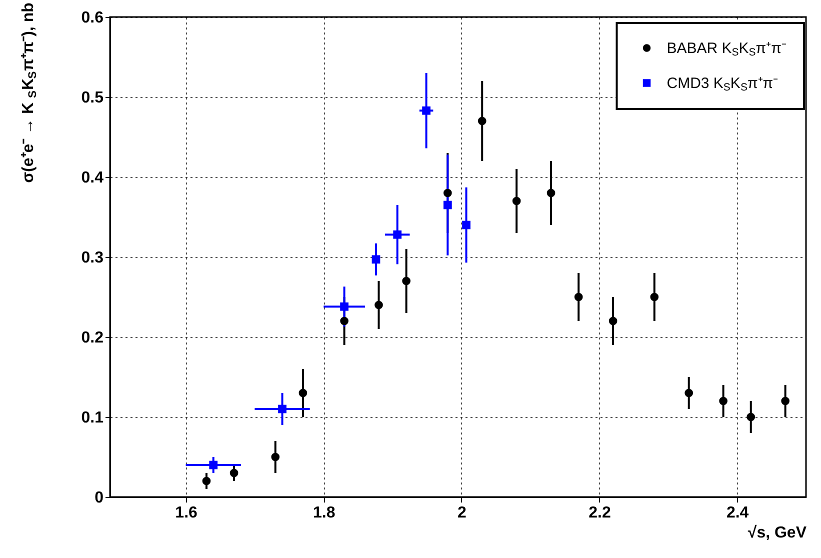 The height and width of the screenshot is (558, 821). Describe the element at coordinates (324, 513) in the screenshot. I see `x-tick-label: 1.8` at that location.